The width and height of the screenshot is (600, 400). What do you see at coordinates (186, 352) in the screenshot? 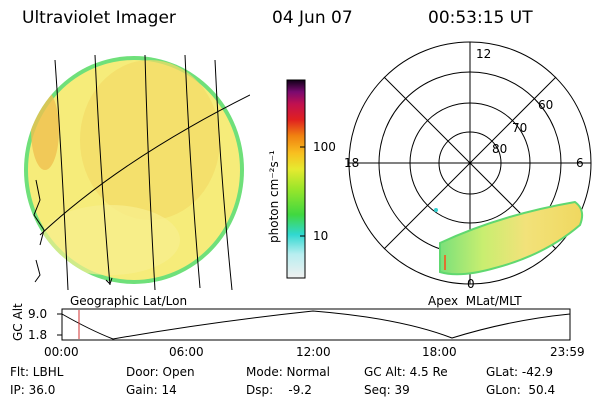
I see `altitude-xtick: 06:00` at bounding box center [186, 352].